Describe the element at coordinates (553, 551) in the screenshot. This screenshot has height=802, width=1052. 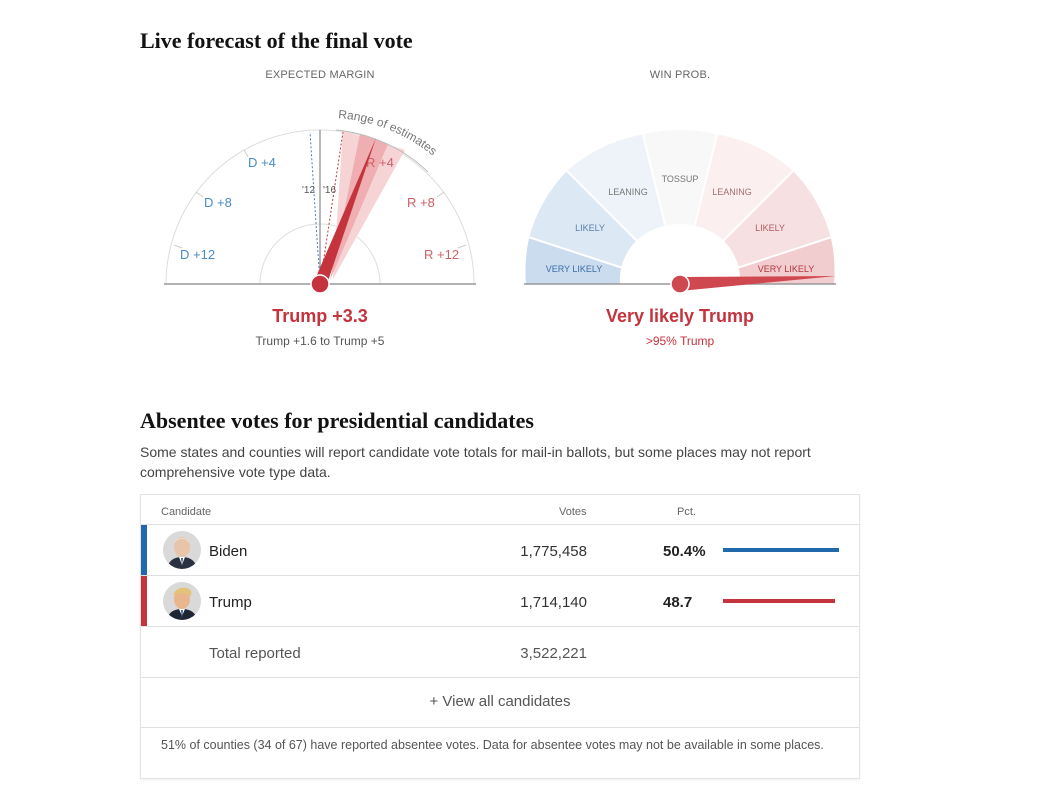
I see `votes-biden: 1,775,458` at that location.